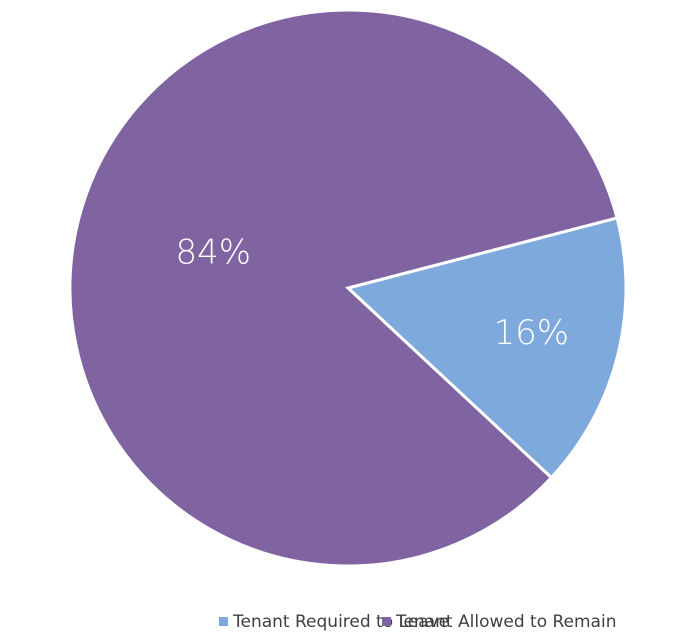 This screenshot has width=696, height=634. What do you see at coordinates (505, 622) in the screenshot?
I see `legend-label: Tenant Allowed to Remain` at bounding box center [505, 622].